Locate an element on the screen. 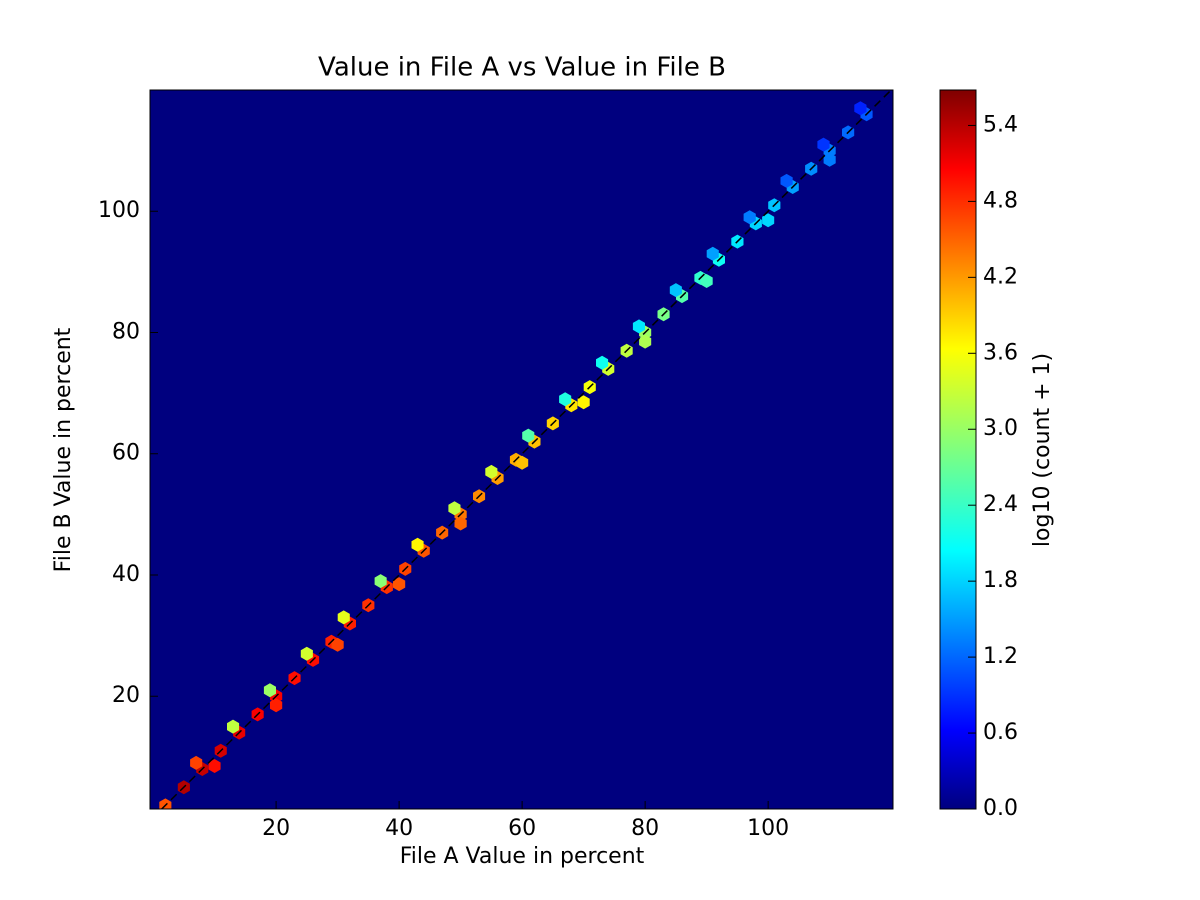 The width and height of the screenshot is (1200, 900). colorbar-tick-label: 4.8 is located at coordinates (1000, 200).